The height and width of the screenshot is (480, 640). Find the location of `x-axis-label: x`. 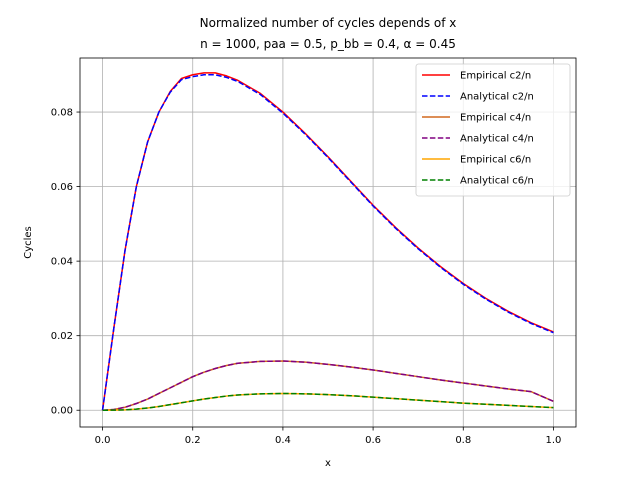

x-axis-label: x is located at coordinates (328, 463).